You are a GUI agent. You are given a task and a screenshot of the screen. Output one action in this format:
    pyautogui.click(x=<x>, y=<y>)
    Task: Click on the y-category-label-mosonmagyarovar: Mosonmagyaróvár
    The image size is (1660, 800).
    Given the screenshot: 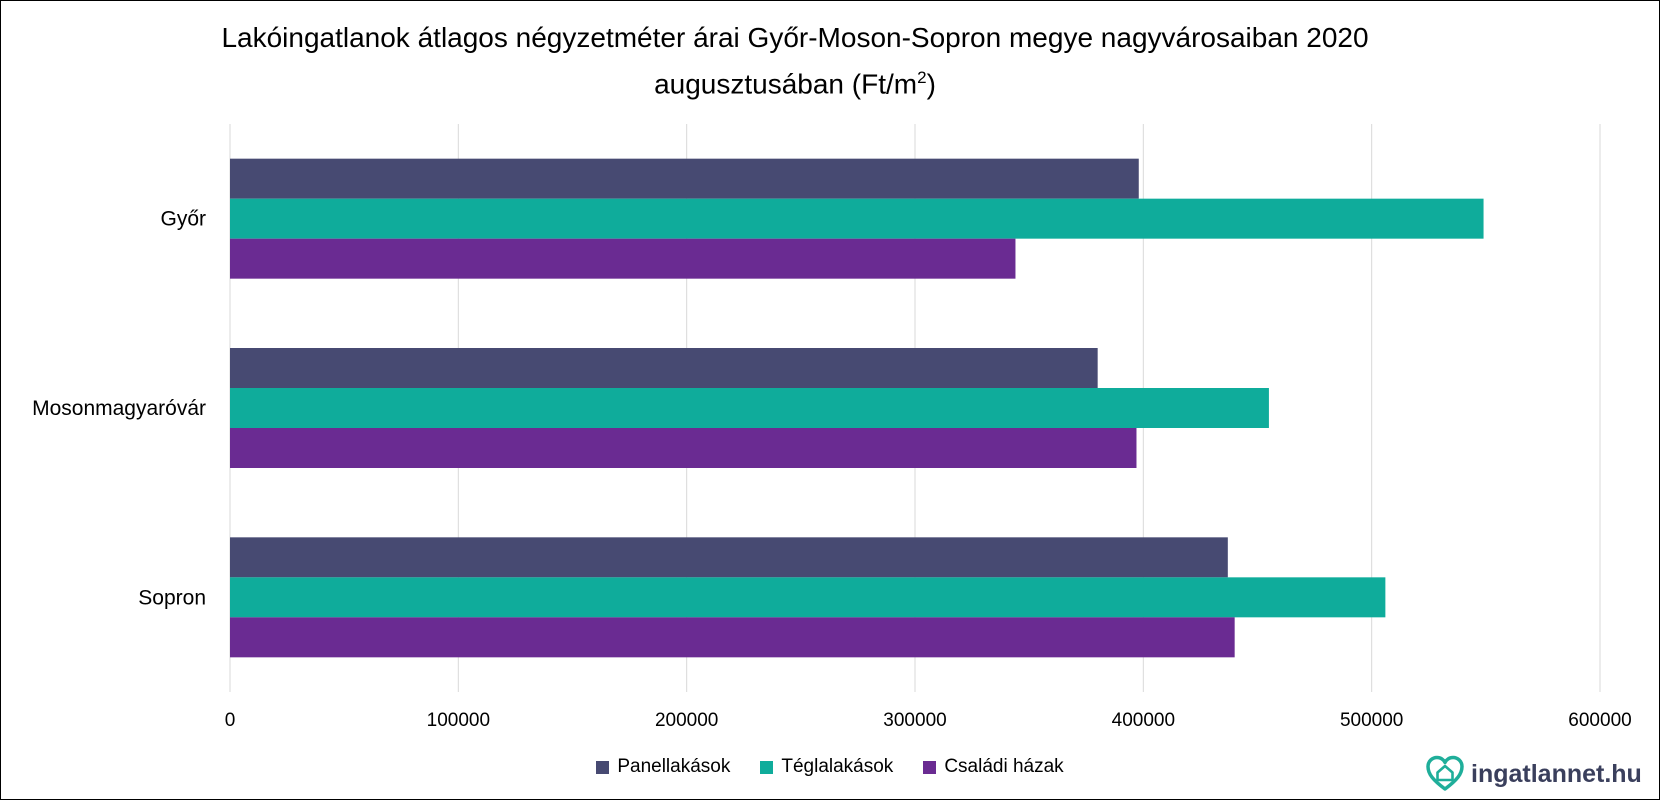 What is the action you would take?
    pyautogui.click(x=119, y=408)
    